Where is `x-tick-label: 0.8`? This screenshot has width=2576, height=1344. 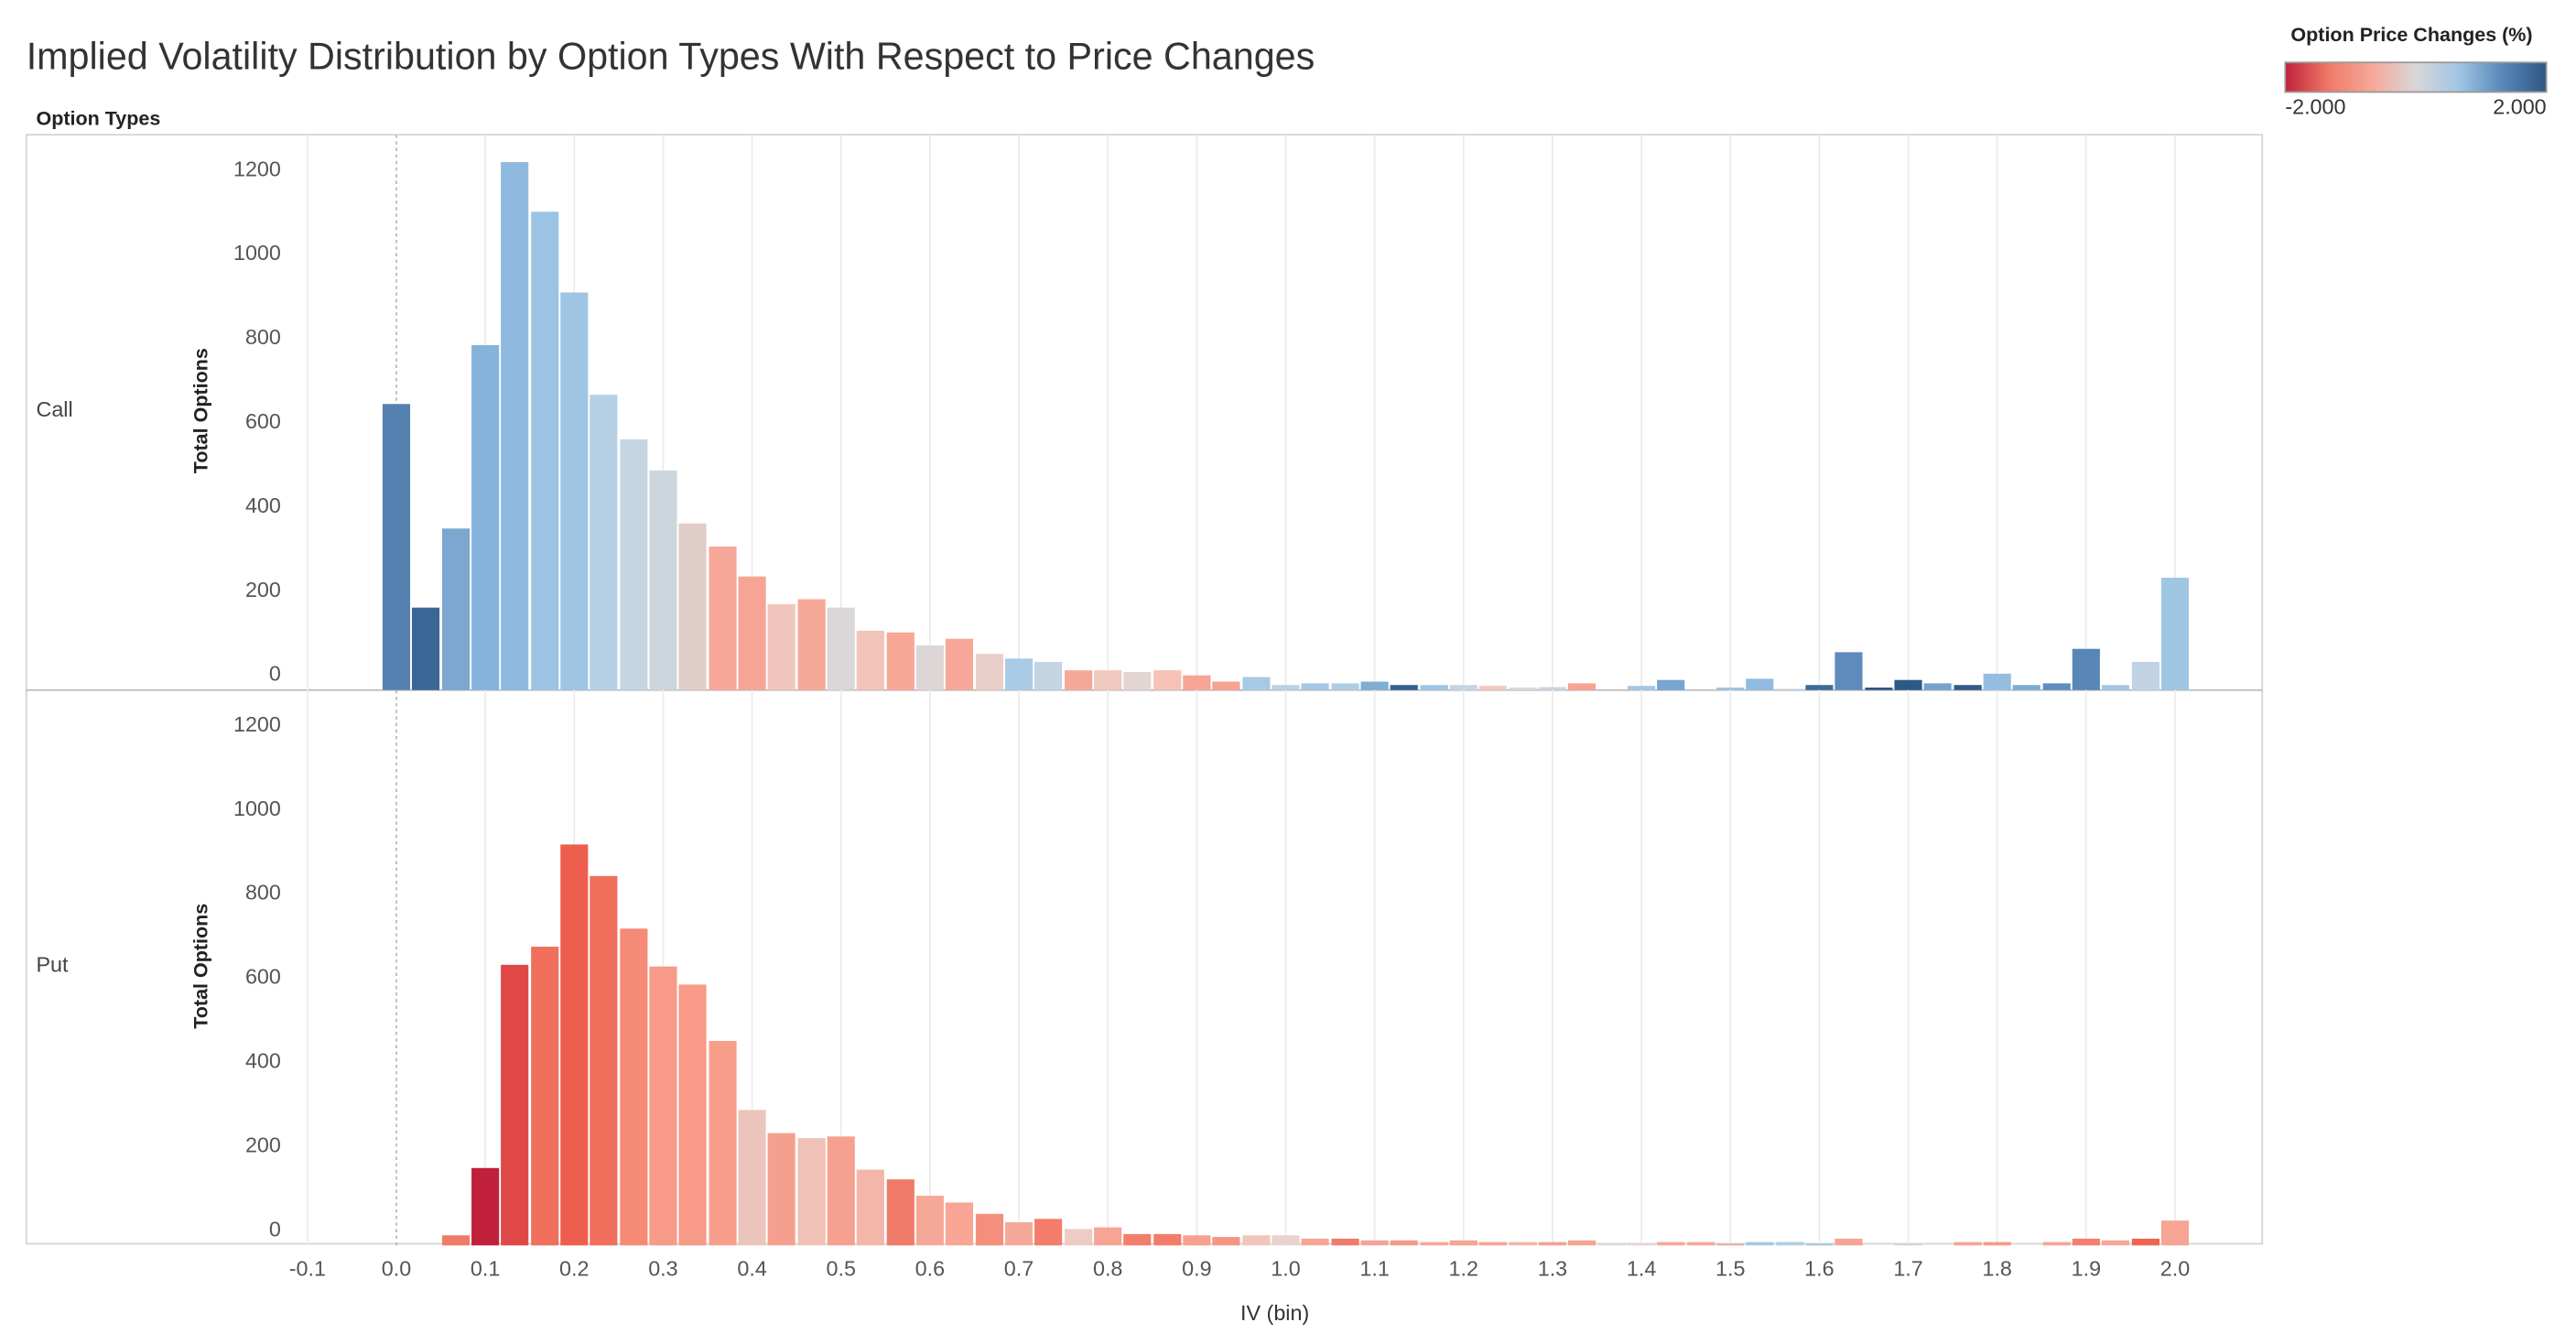
x-tick-label: 0.8 is located at coordinates (1108, 1268).